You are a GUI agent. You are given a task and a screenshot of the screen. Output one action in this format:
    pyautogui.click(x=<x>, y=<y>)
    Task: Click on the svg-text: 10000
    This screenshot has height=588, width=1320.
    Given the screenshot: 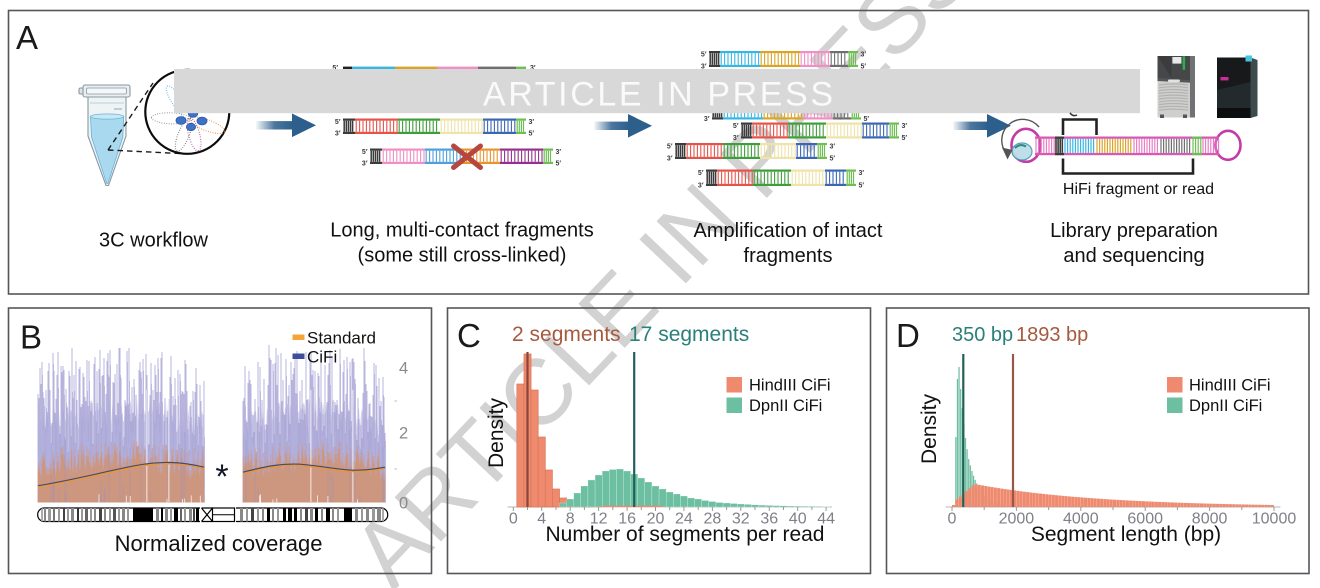 What is the action you would take?
    pyautogui.click(x=1274, y=519)
    